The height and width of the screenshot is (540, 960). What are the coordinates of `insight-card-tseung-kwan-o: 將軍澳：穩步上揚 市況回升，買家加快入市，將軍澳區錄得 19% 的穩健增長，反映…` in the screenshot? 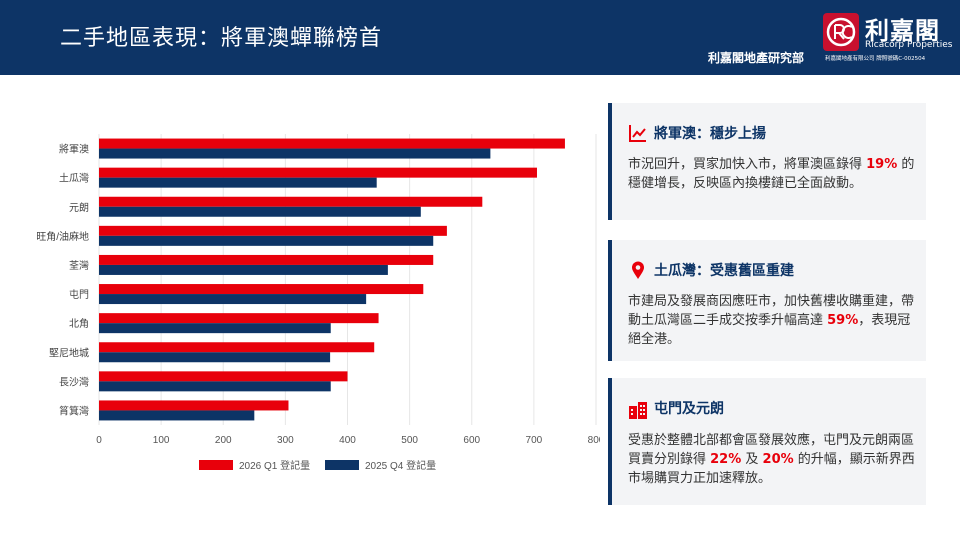 It's located at (767, 161).